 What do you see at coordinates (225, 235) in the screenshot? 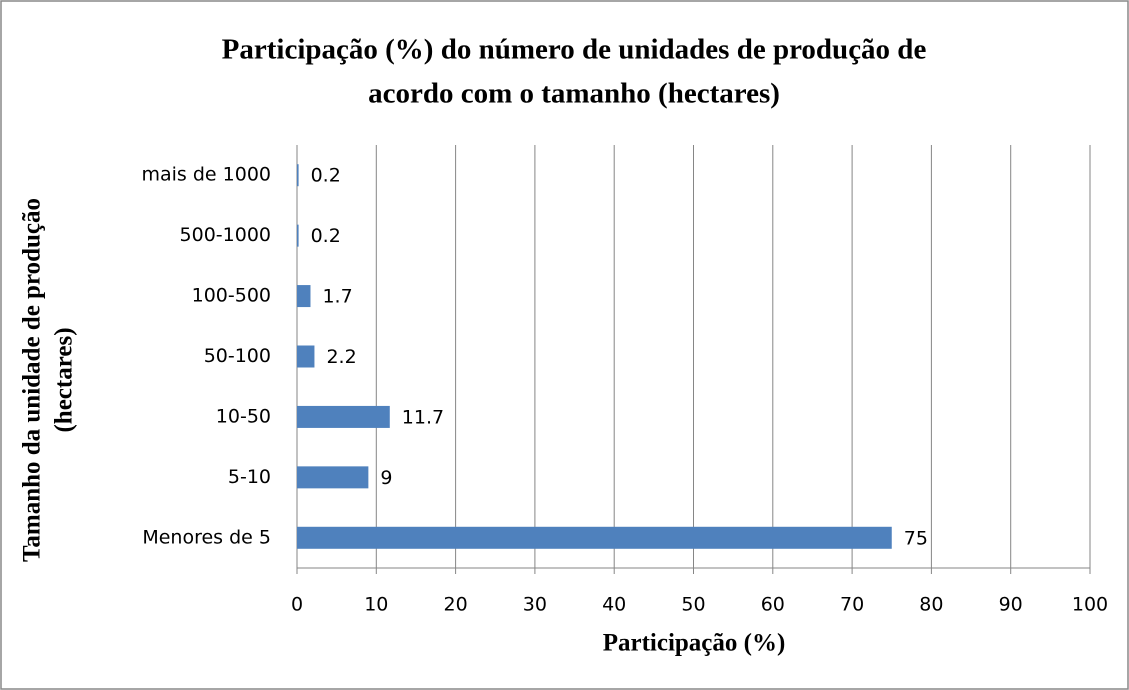
I see `y-tick-label: 500-1000` at bounding box center [225, 235].